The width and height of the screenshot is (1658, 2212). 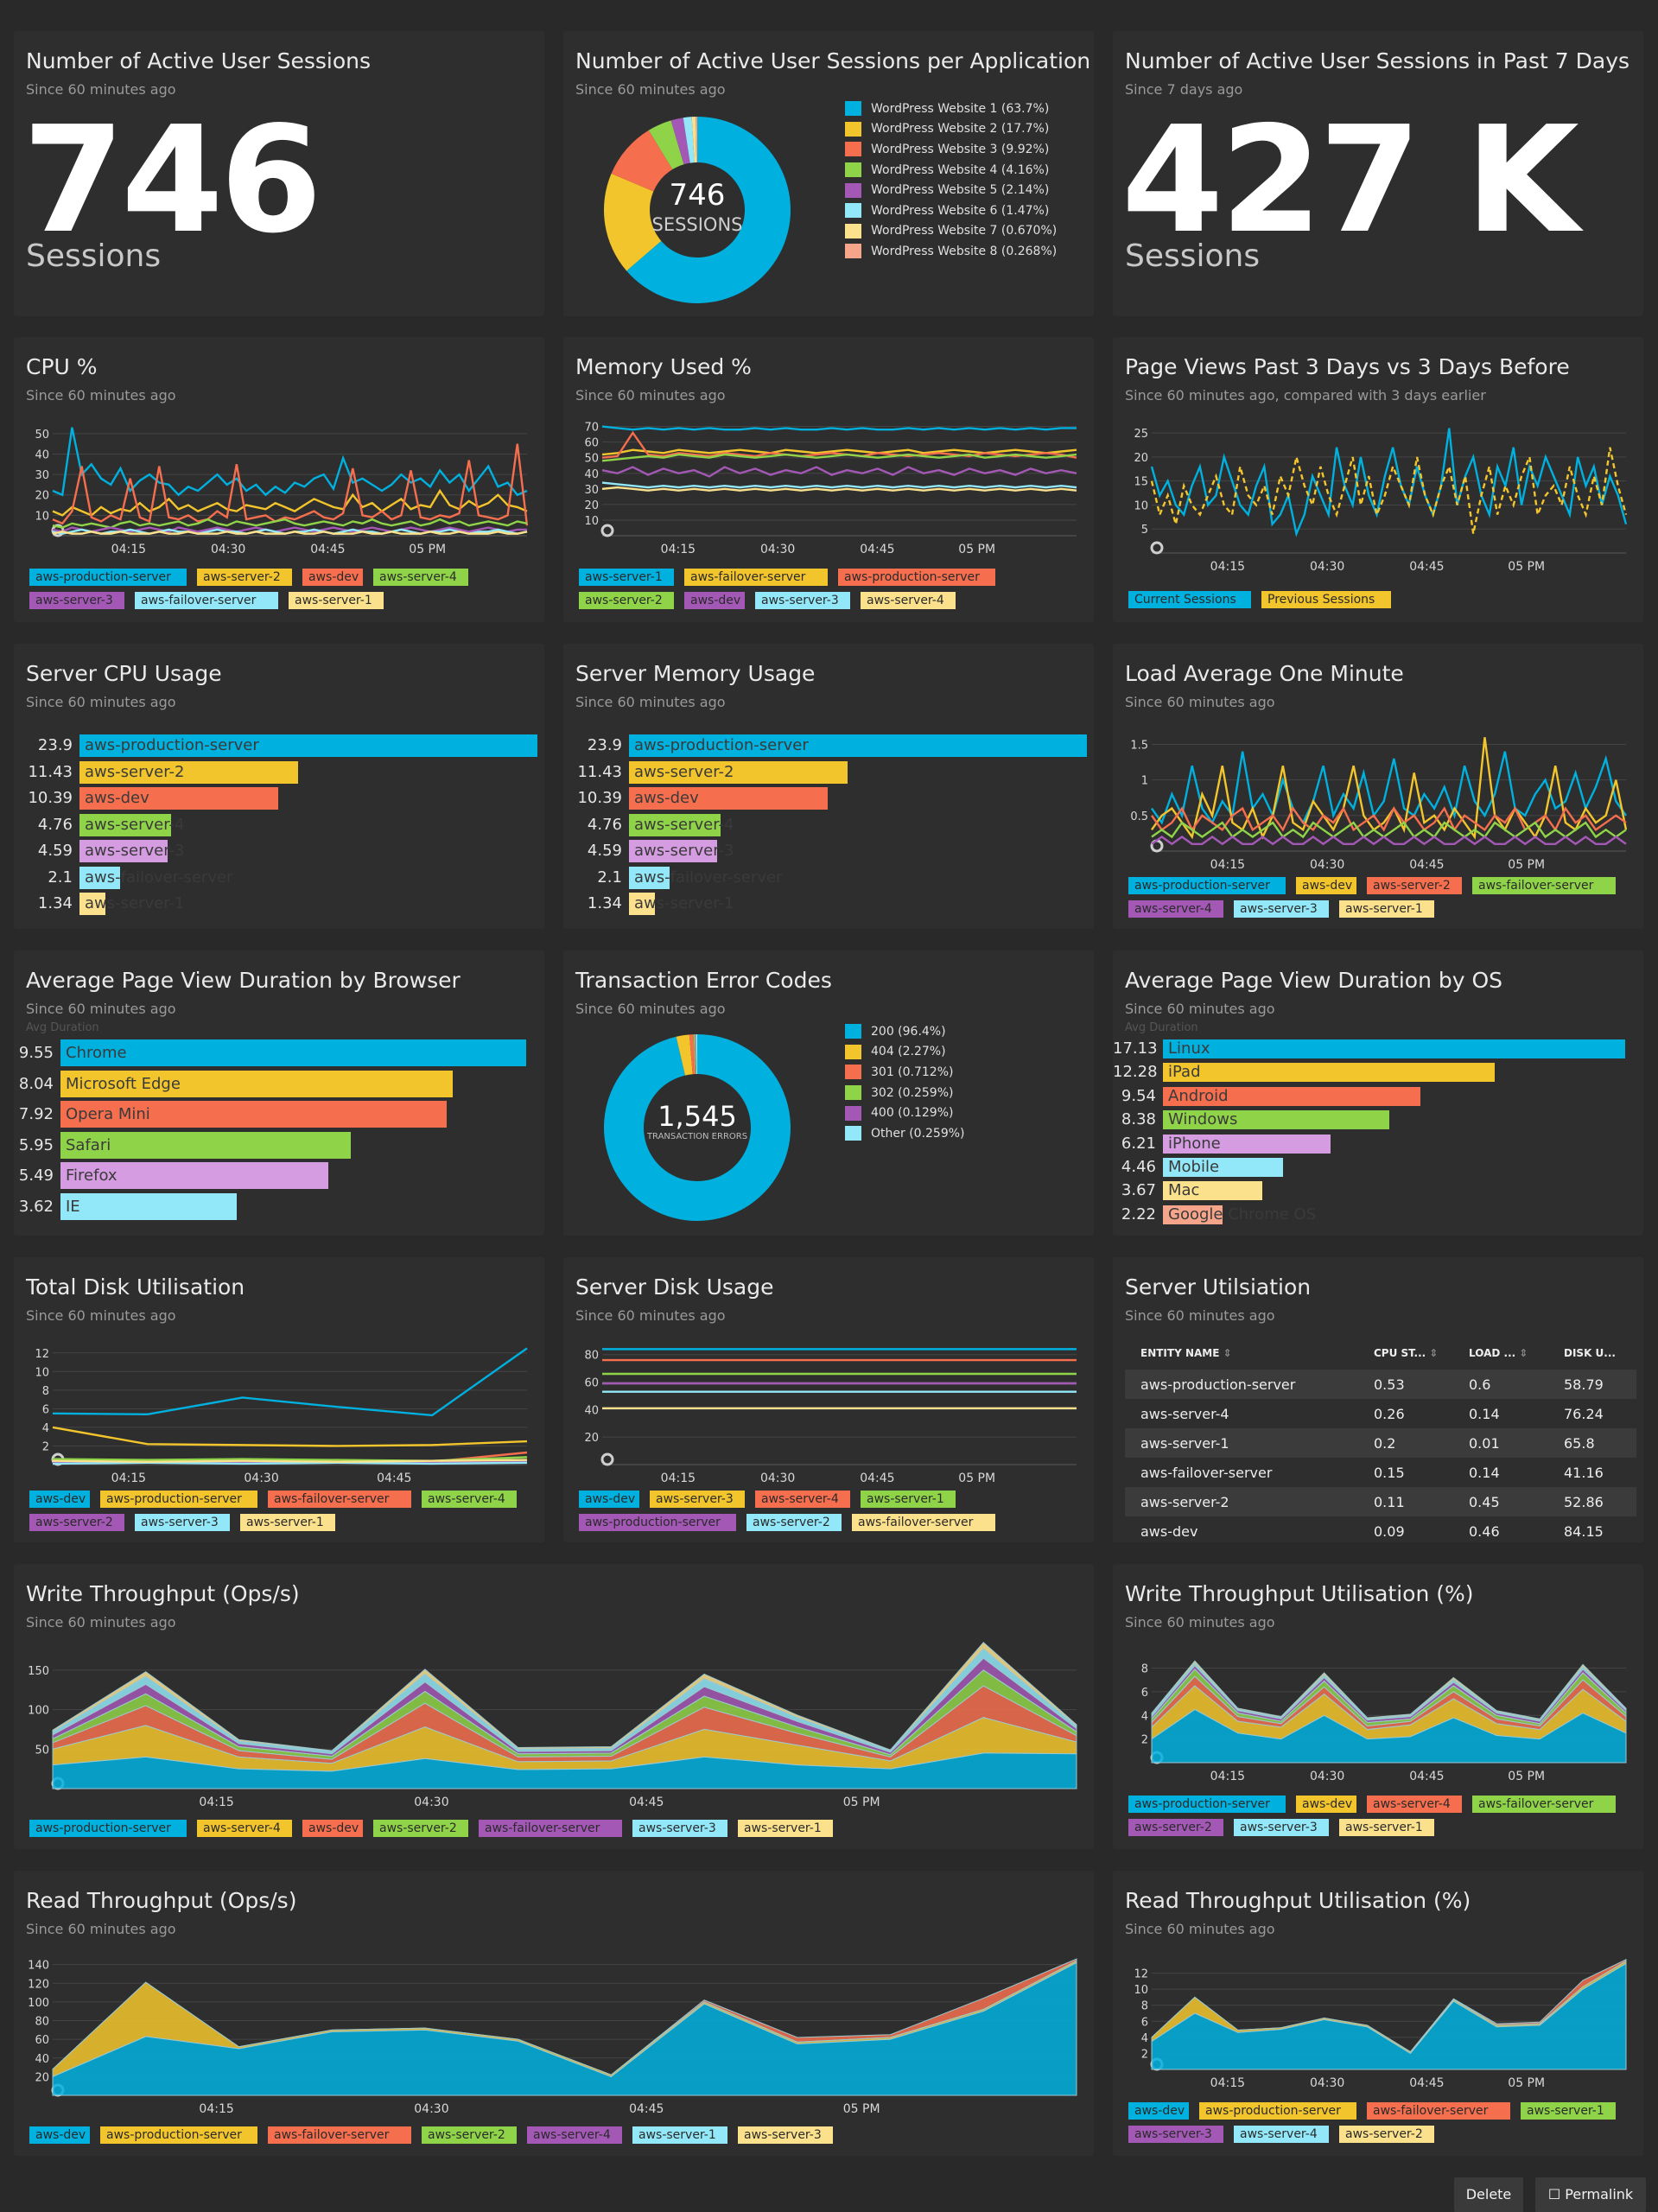 What do you see at coordinates (279, 1114) in the screenshot?
I see `bar-row: 7.92 Opera Mini` at bounding box center [279, 1114].